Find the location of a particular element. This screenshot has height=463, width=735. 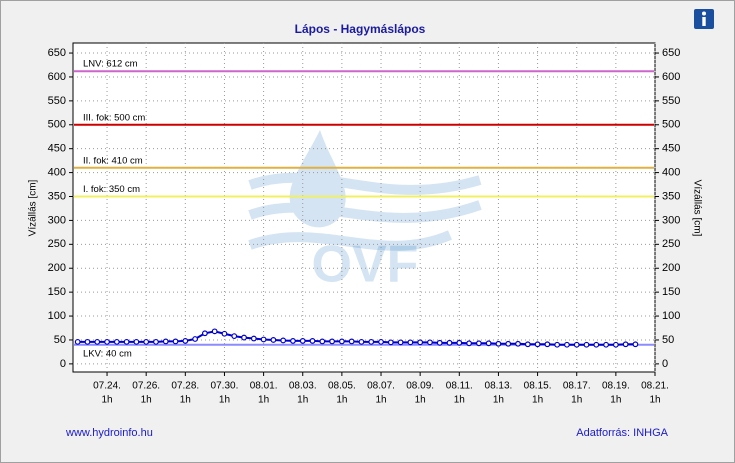

info-button is located at coordinates (704, 19).